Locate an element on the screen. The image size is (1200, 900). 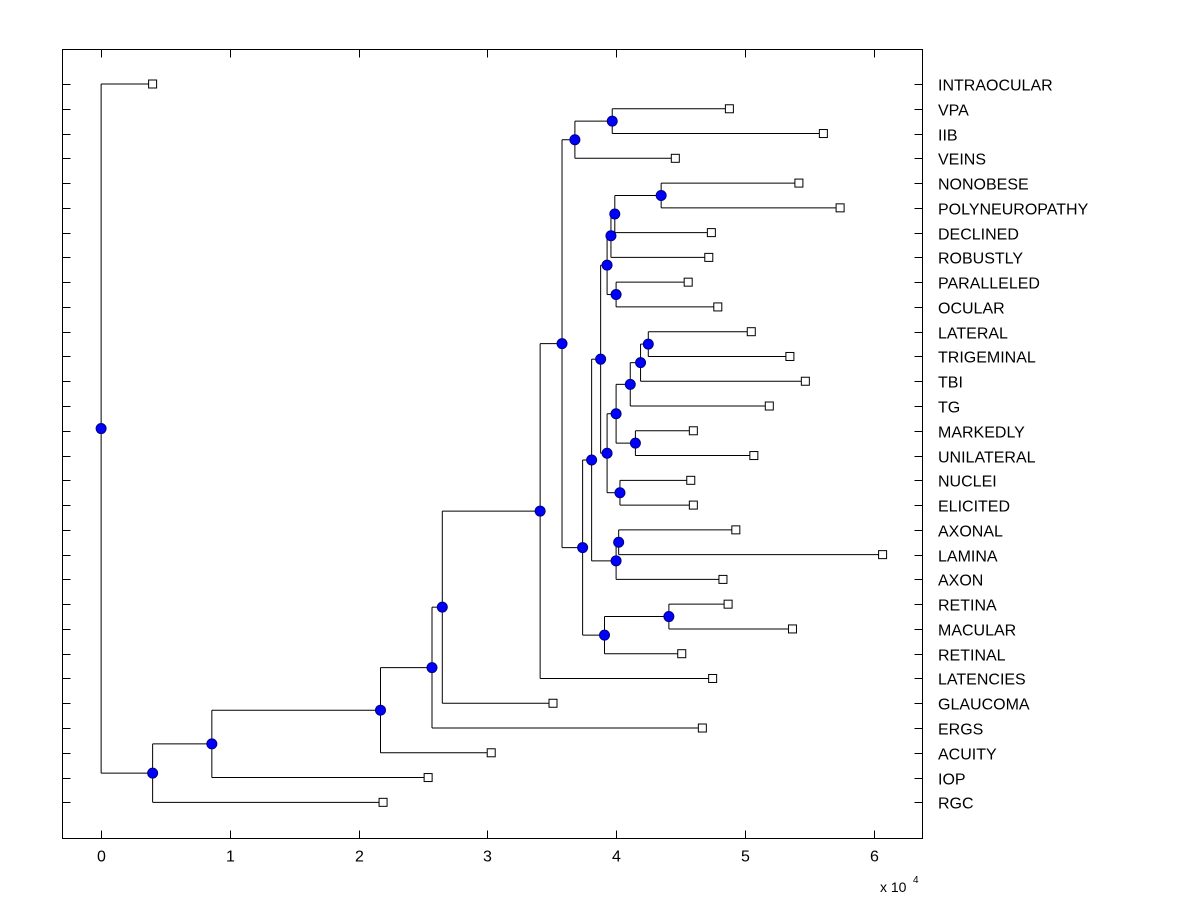
x-tick-label: 3 is located at coordinates (487, 857).